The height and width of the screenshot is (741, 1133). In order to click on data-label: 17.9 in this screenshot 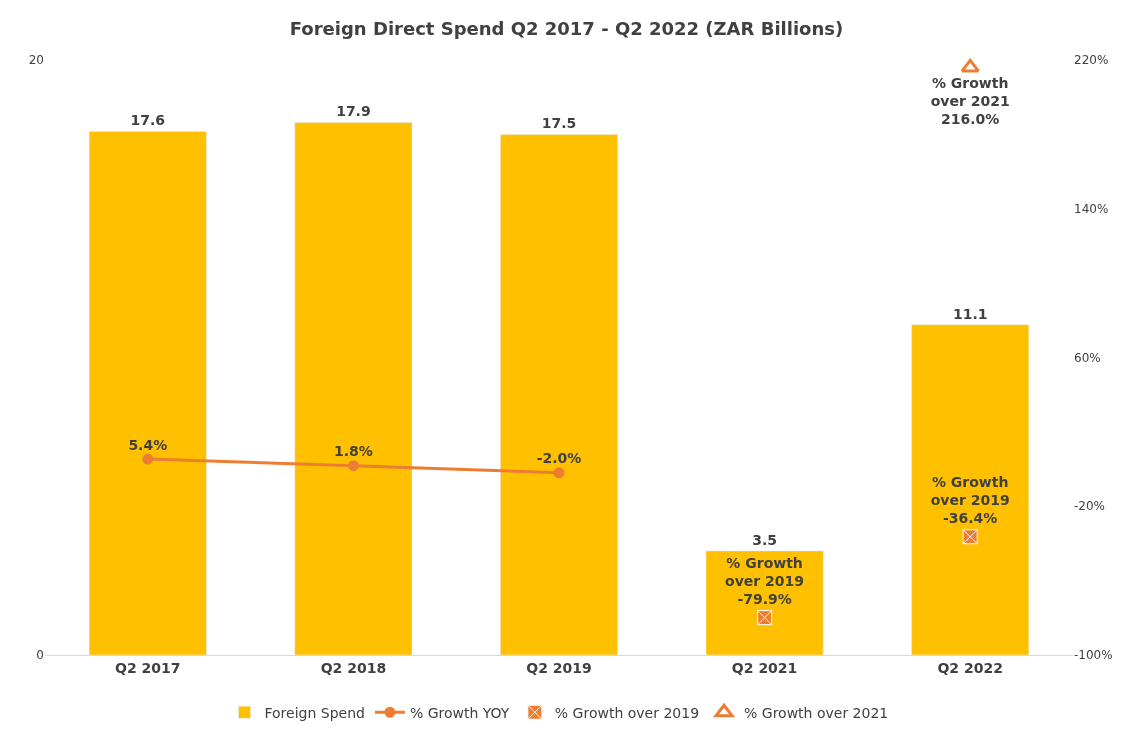, I will do `click(353, 111)`.